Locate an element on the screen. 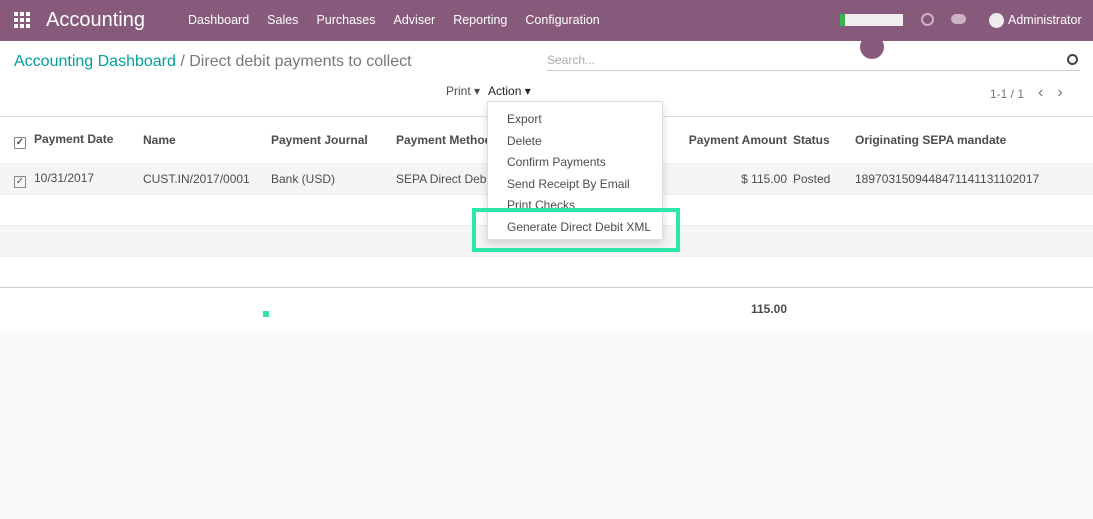 This screenshot has width=1093, height=519. col-amount: Payment Amount is located at coordinates (737, 140).